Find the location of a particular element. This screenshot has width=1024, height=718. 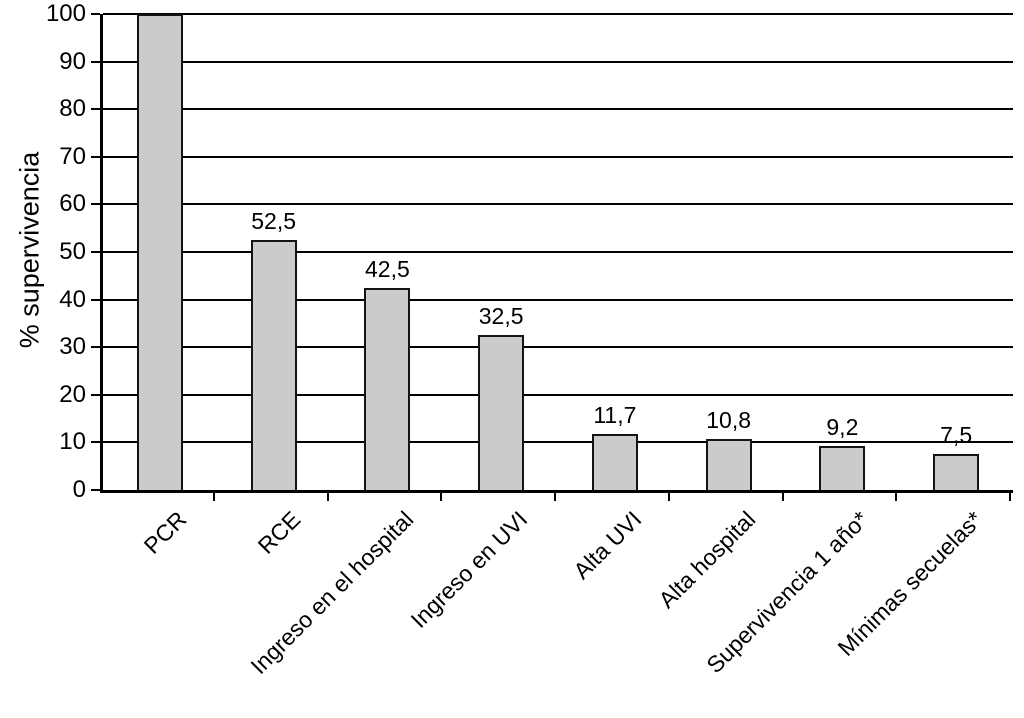

x-axis-label: PCR is located at coordinates (165, 532).